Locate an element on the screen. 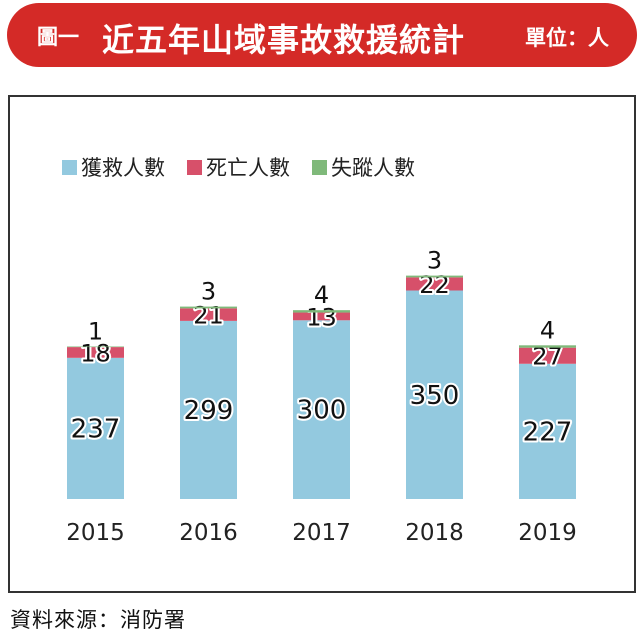 The image size is (644, 636). data-label-dead-2015: 18 is located at coordinates (95, 353).